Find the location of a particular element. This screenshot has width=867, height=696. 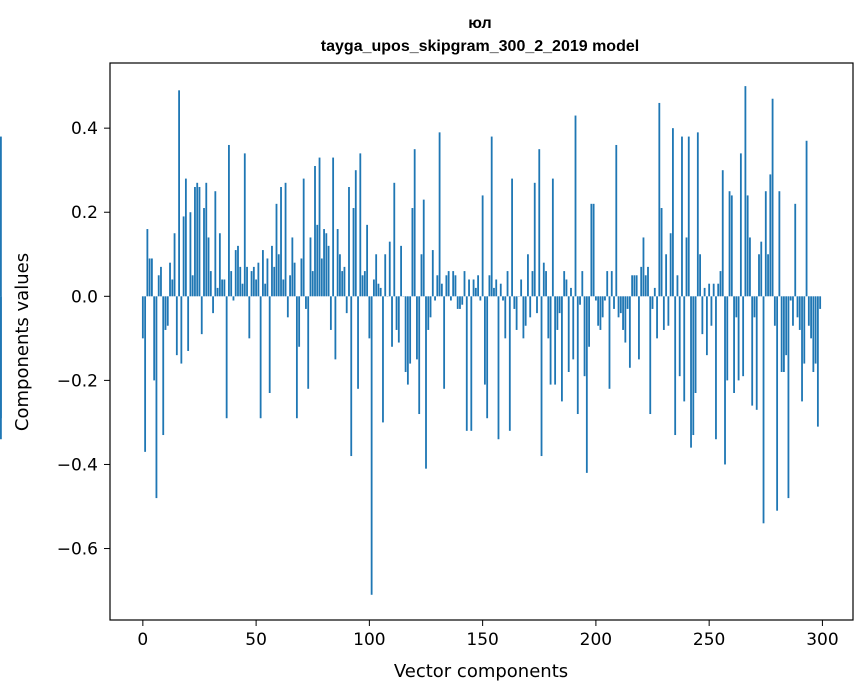

y-tick-label: 0.4 is located at coordinates (84, 129).